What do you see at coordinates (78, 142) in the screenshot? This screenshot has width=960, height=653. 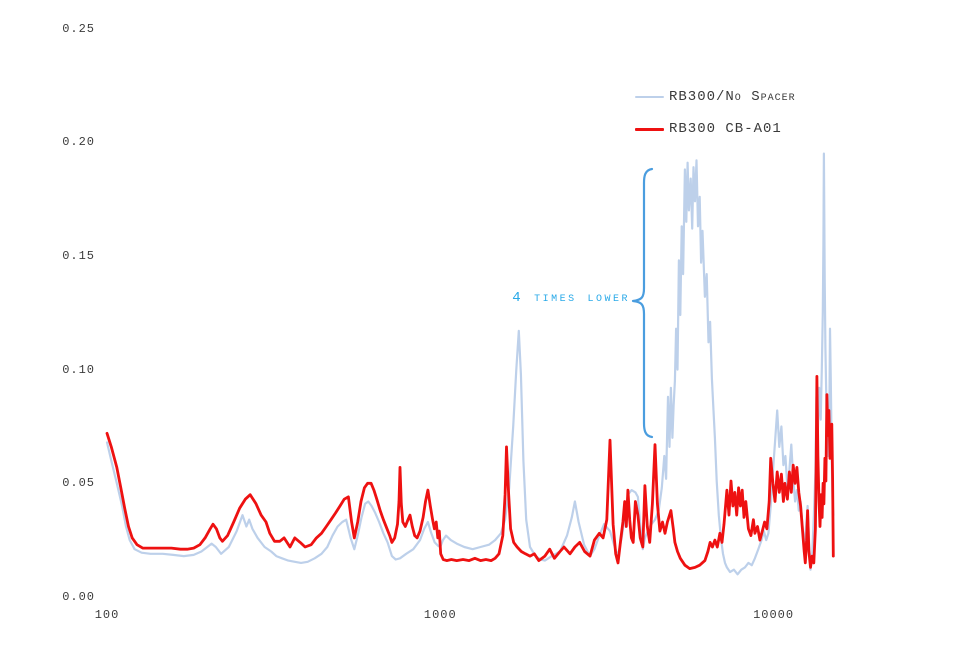 I see `y-tick-label: 0.20` at bounding box center [78, 142].